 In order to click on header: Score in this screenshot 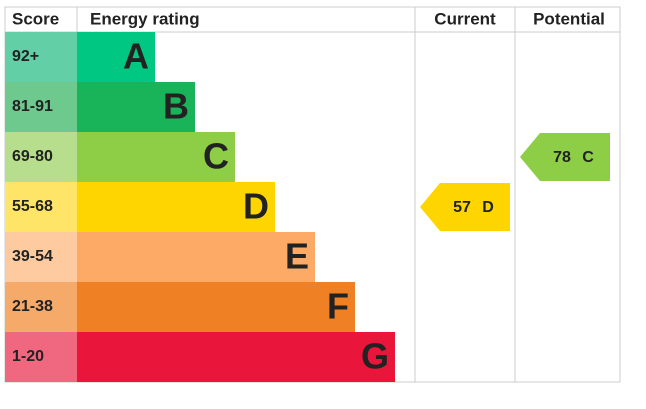, I will do `click(35, 18)`.